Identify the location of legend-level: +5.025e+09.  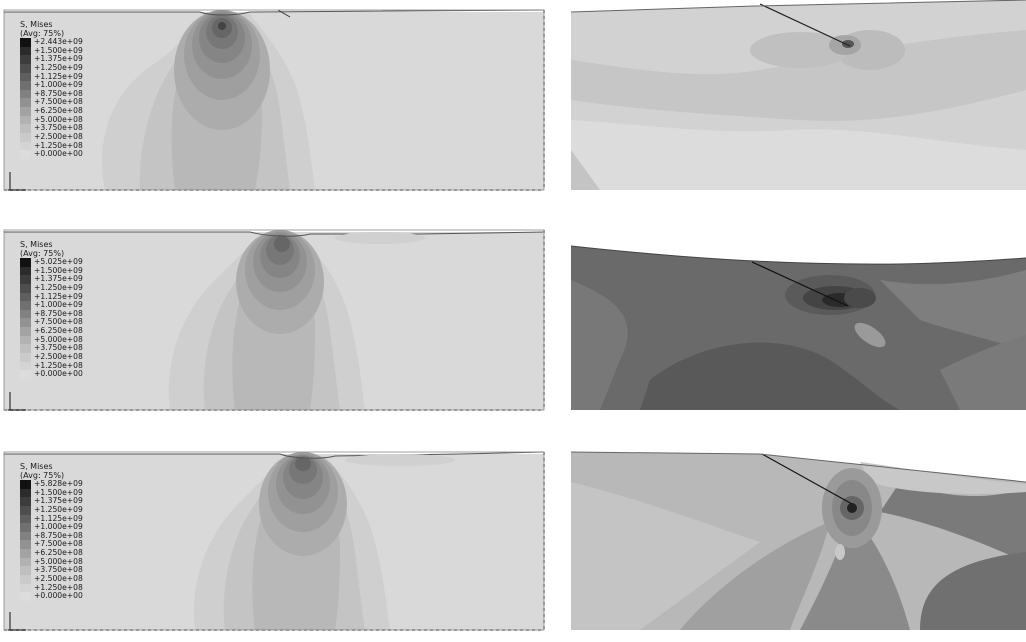
(51, 262).